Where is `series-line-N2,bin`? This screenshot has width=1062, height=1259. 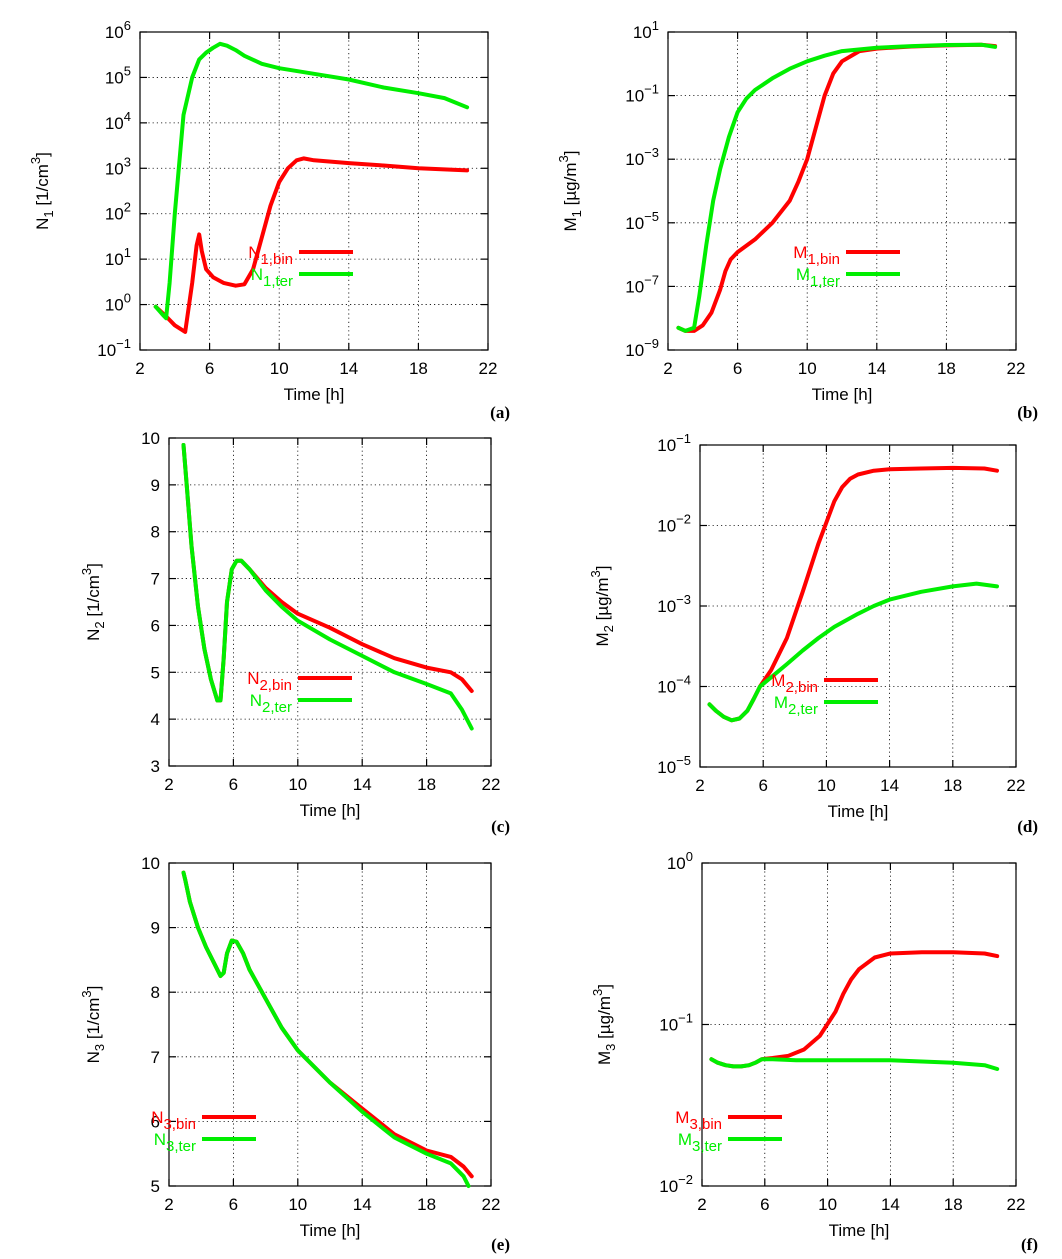
series-line-N2,bin is located at coordinates (327, 573).